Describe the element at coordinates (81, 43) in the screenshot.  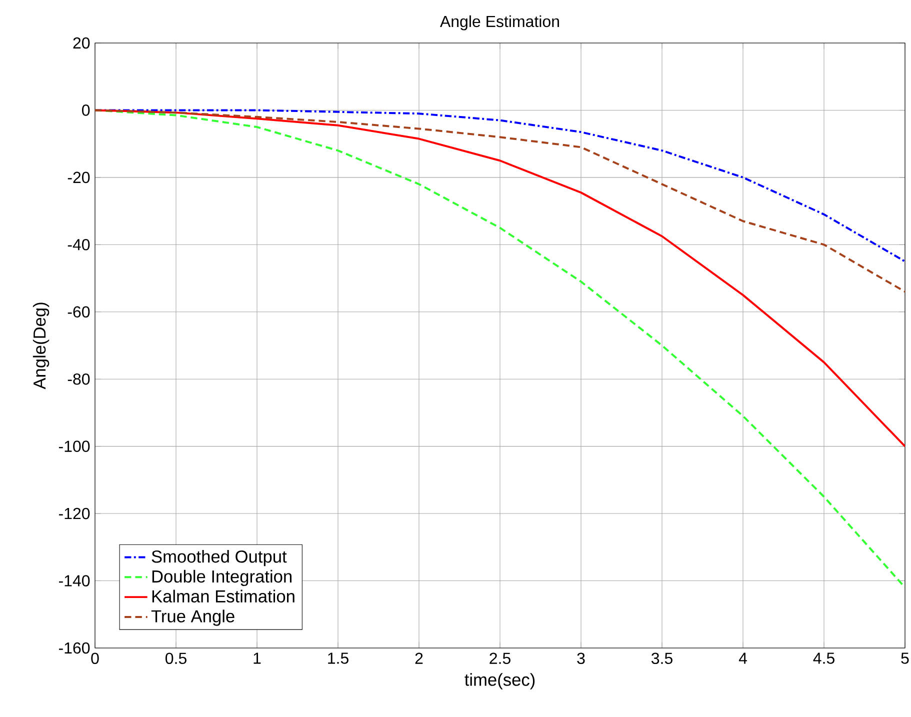
I see `y-tick-label: 20` at that location.